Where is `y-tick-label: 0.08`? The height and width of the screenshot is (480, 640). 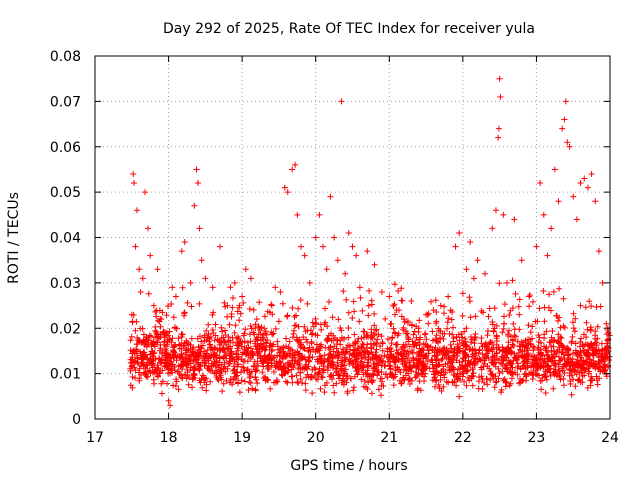 y-tick-label: 0.08 is located at coordinates (65, 57).